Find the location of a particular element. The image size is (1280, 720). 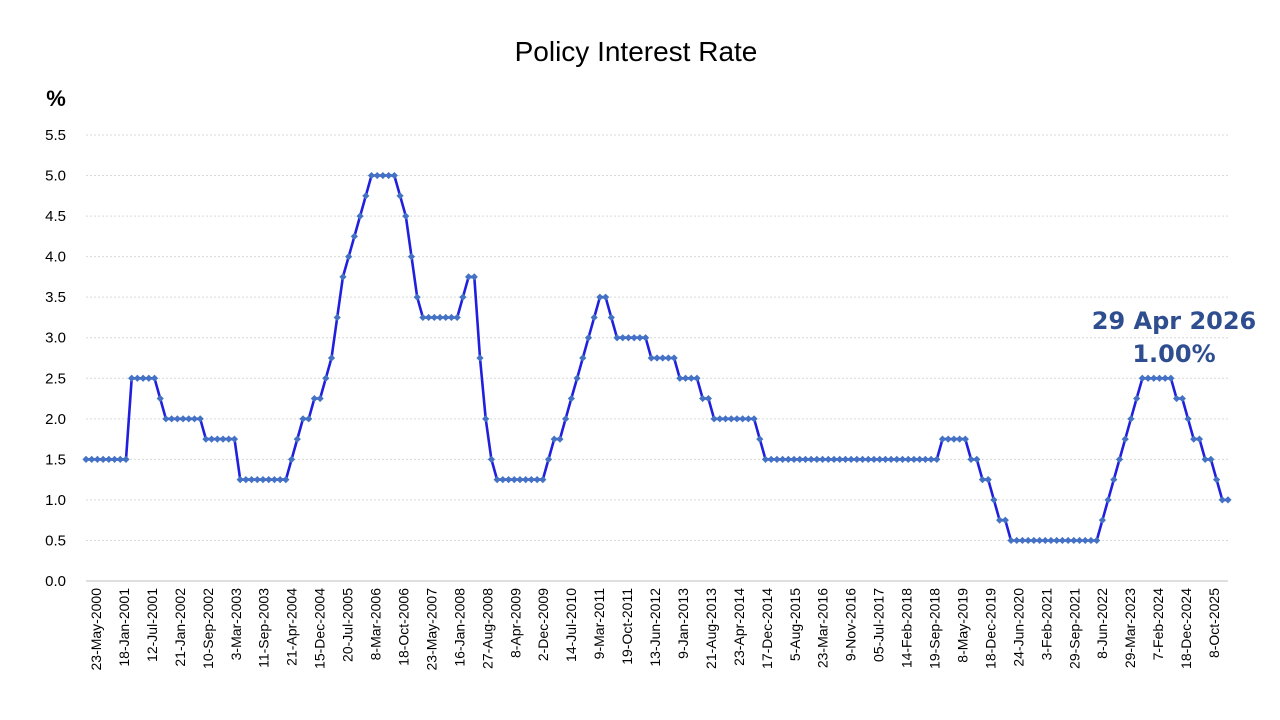

y-tick-label: 4.5 is located at coordinates (55, 216).